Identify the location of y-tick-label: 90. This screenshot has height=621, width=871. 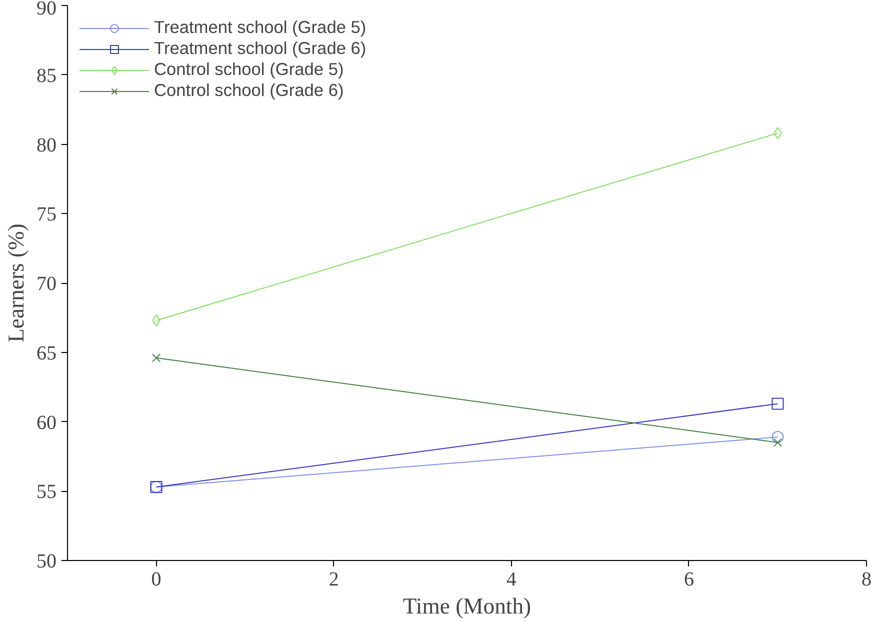
(46, 10).